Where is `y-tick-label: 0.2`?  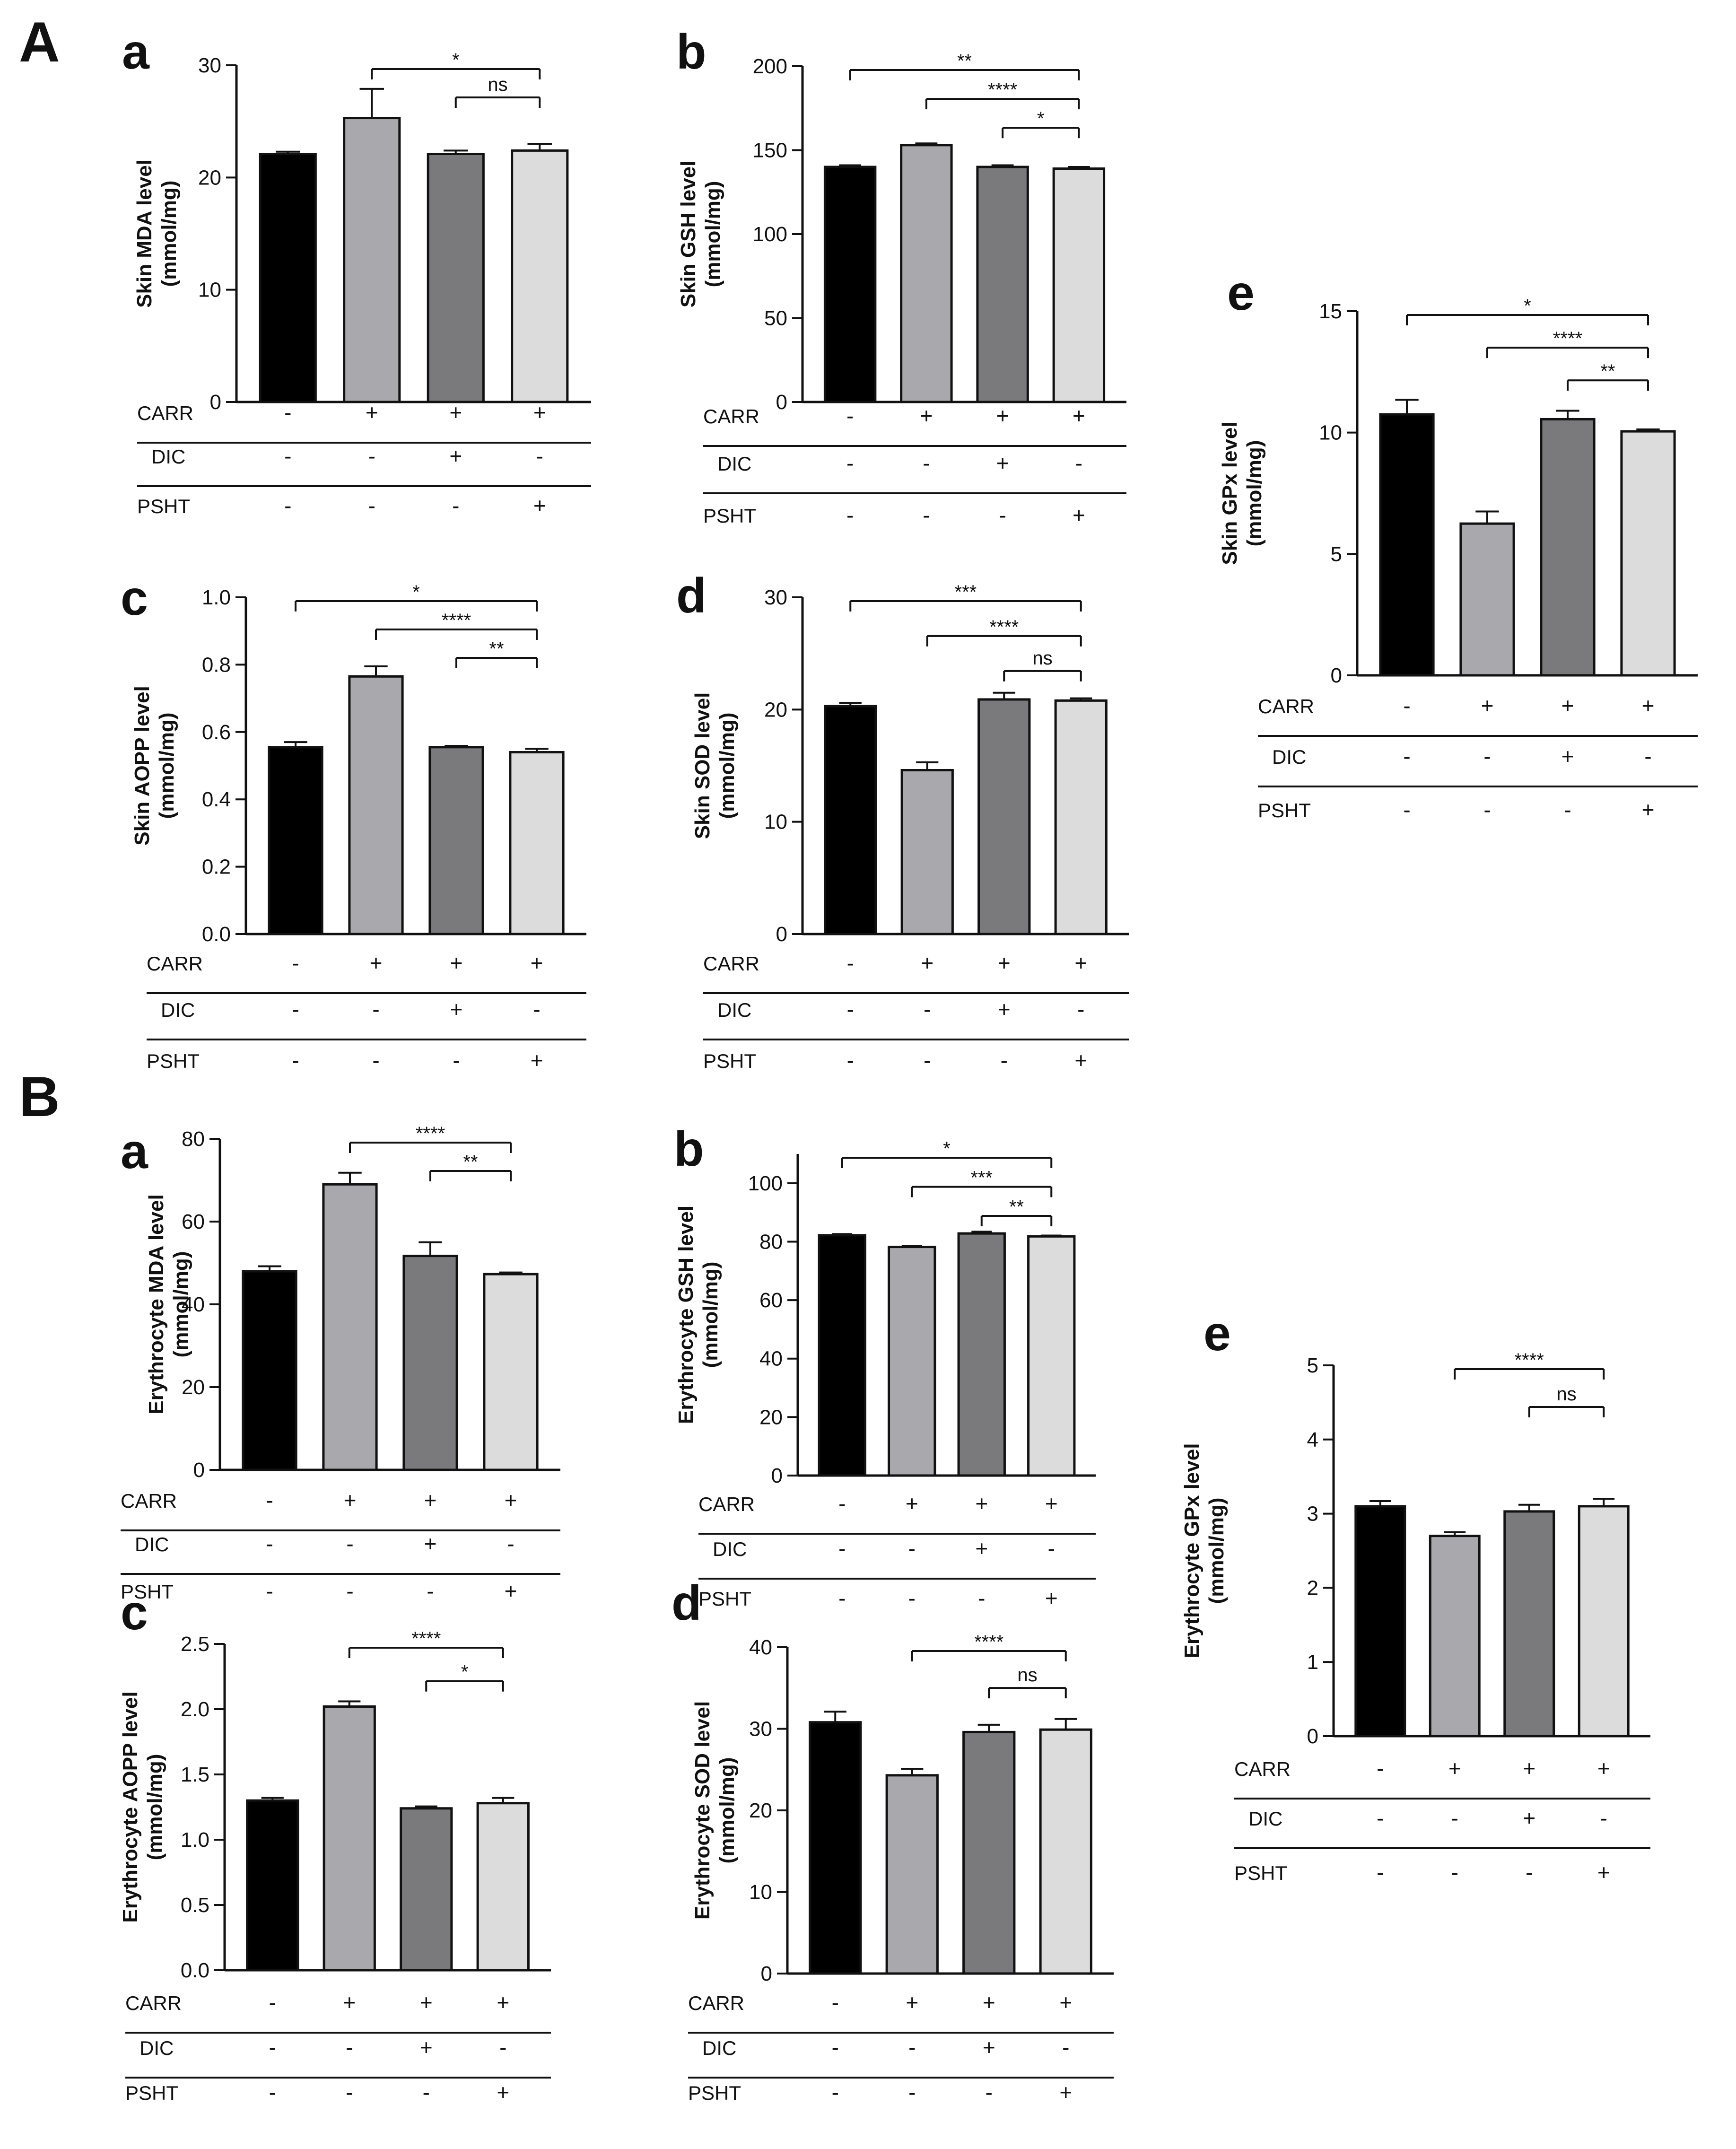 y-tick-label: 0.2 is located at coordinates (216, 867).